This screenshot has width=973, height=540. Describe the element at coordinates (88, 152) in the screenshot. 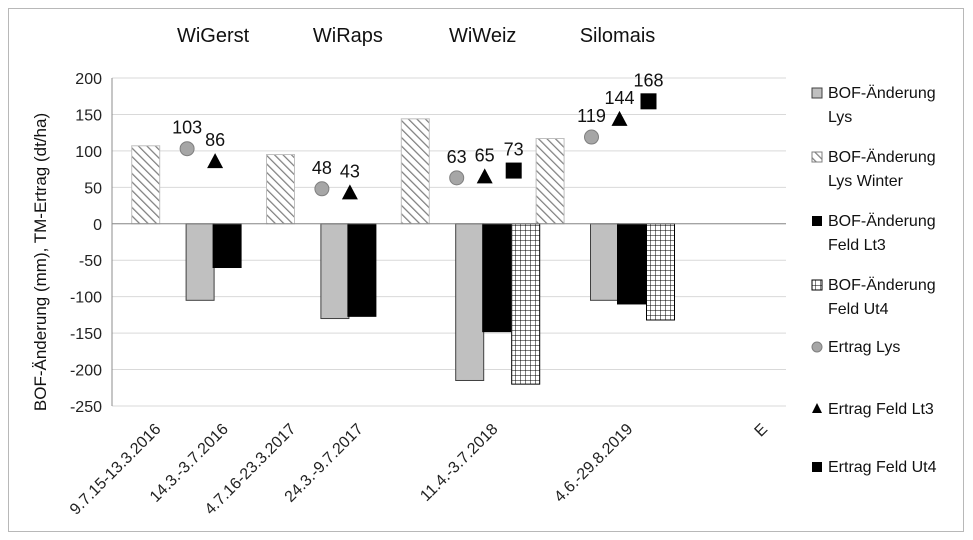

I see `y-tick-label: 100` at that location.